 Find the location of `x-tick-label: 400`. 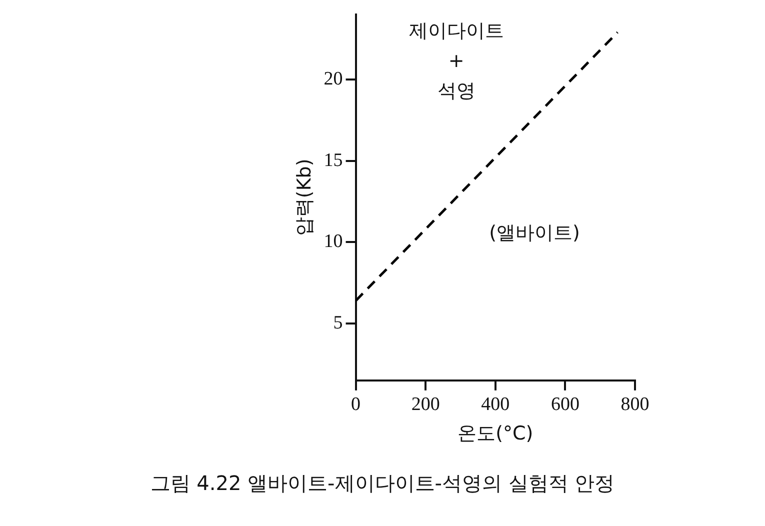

x-tick-label: 400 is located at coordinates (495, 404).